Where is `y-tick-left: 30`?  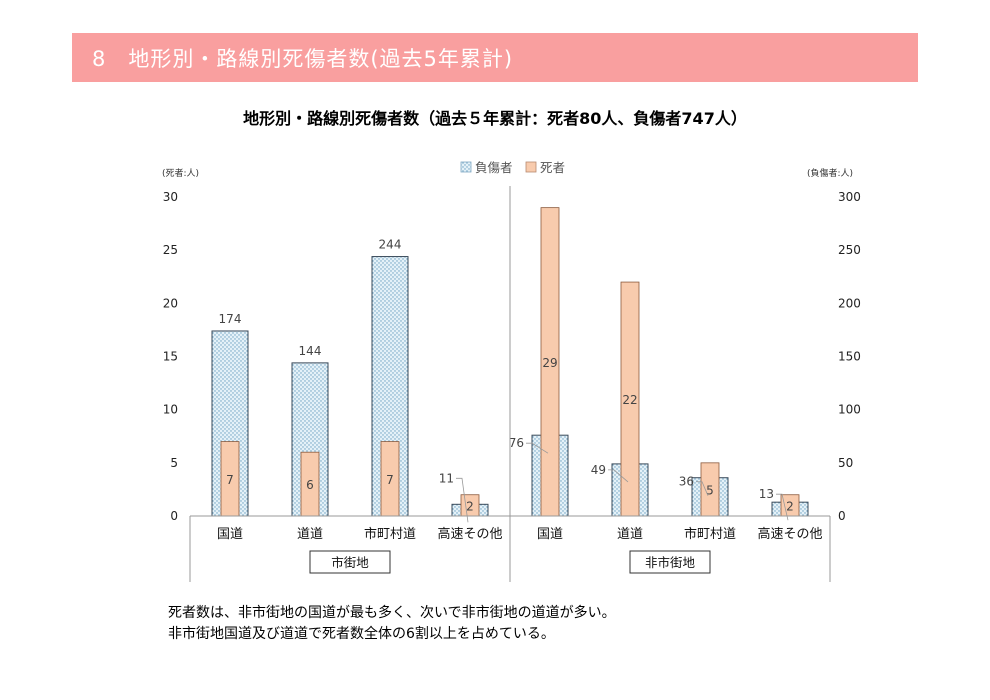 y-tick-left: 30 is located at coordinates (170, 197).